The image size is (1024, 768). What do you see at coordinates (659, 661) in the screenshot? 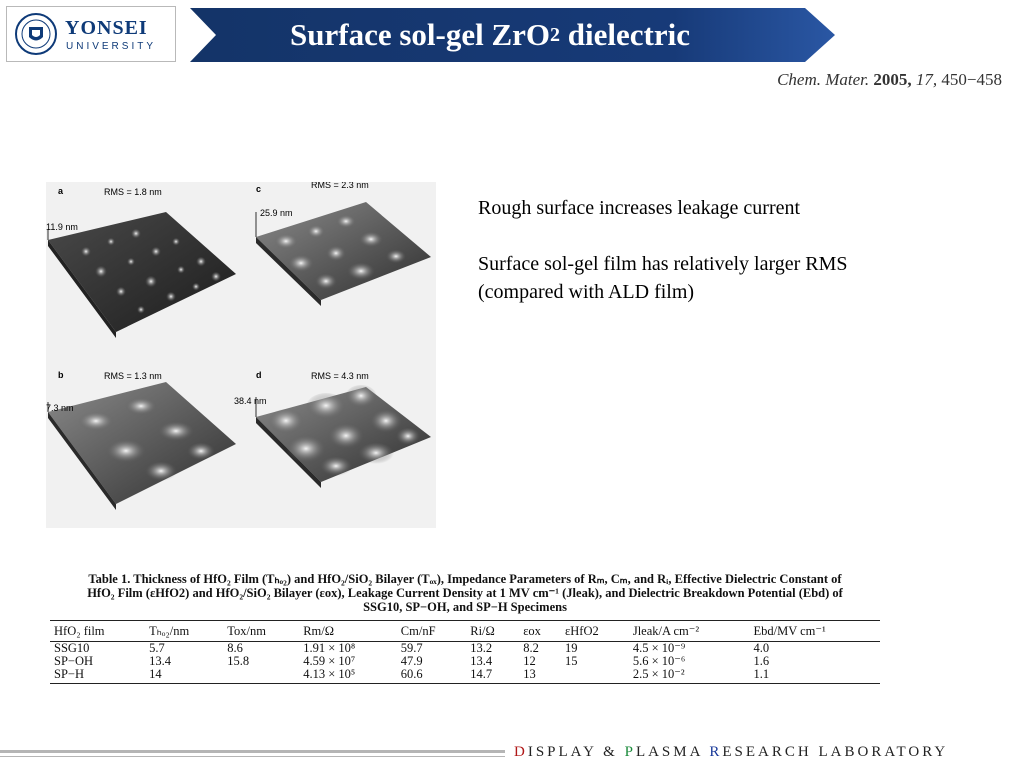
I see `table-cell: 5.6 × 10⁻⁶` at bounding box center [659, 661].